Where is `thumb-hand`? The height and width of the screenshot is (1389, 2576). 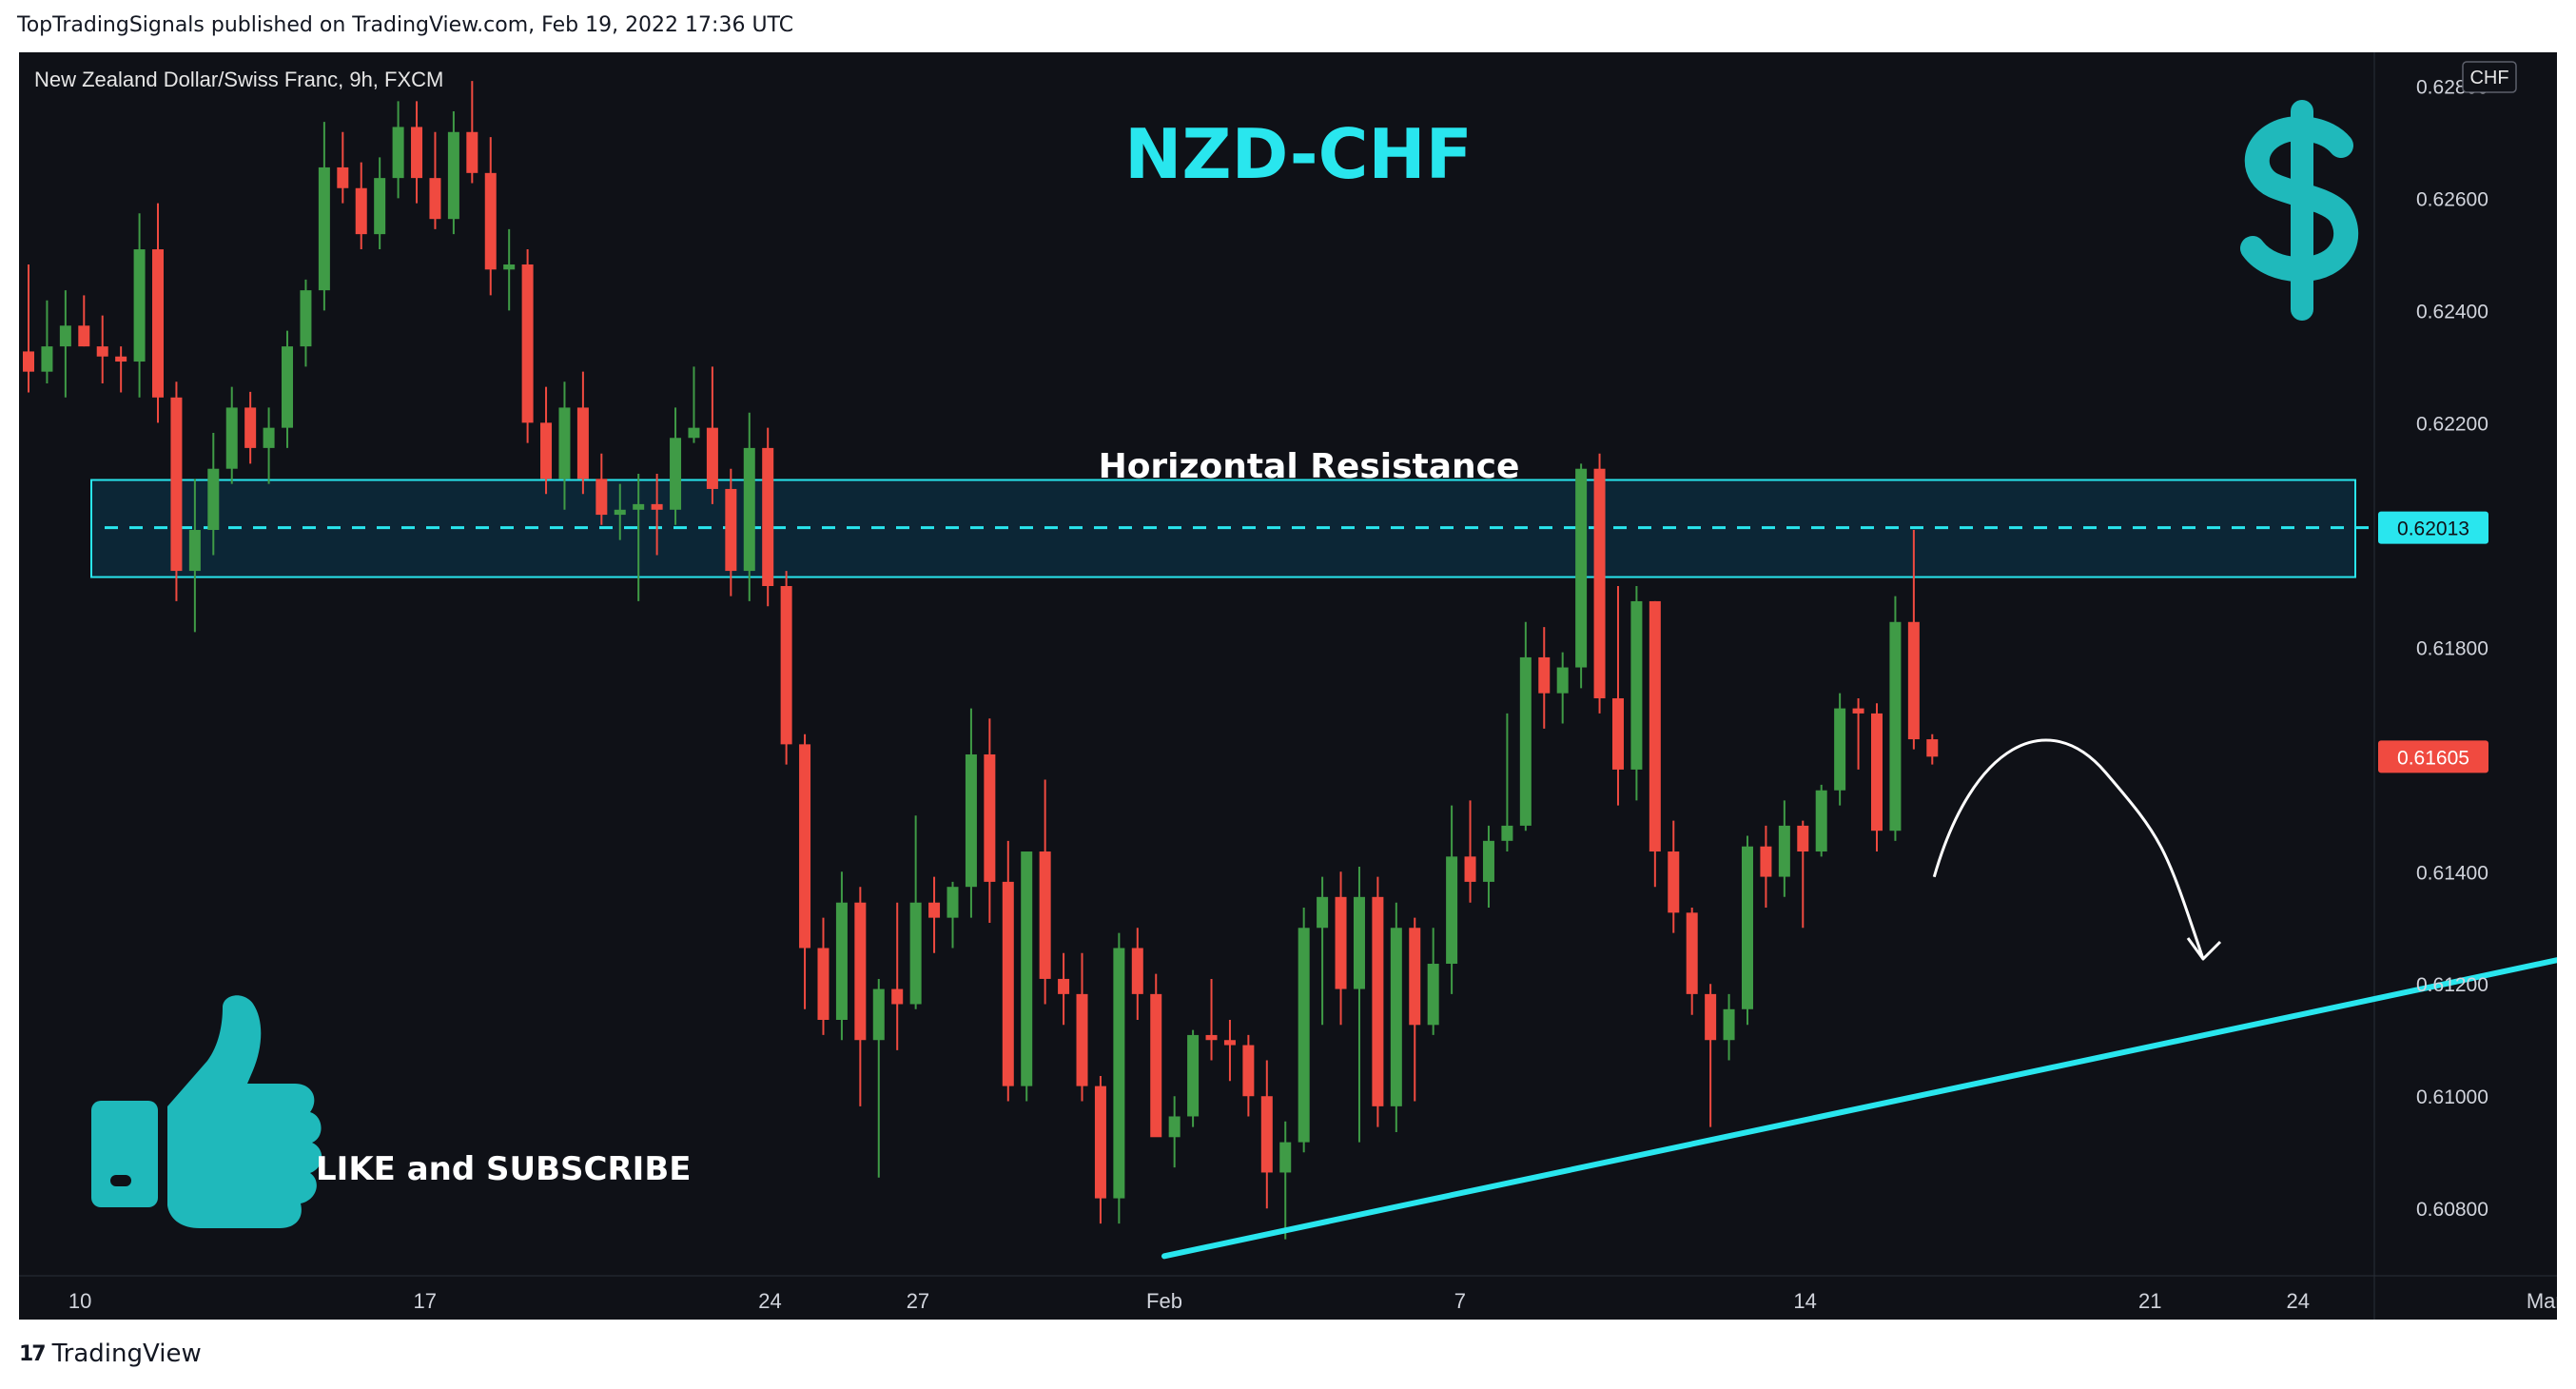 thumb-hand is located at coordinates (245, 1111).